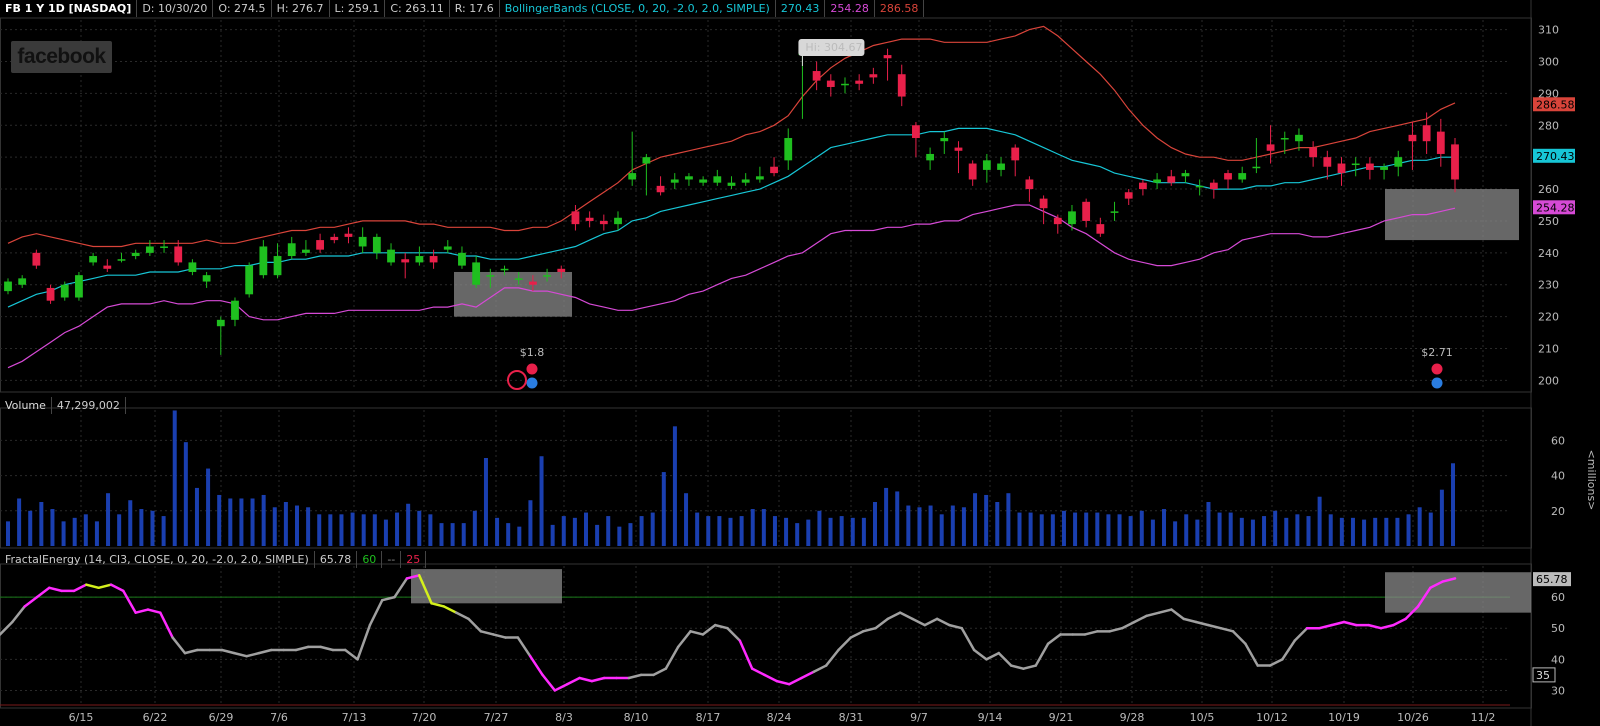  What do you see at coordinates (1483, 717) in the screenshot?
I see `x-tick-label: 11/2` at bounding box center [1483, 717].